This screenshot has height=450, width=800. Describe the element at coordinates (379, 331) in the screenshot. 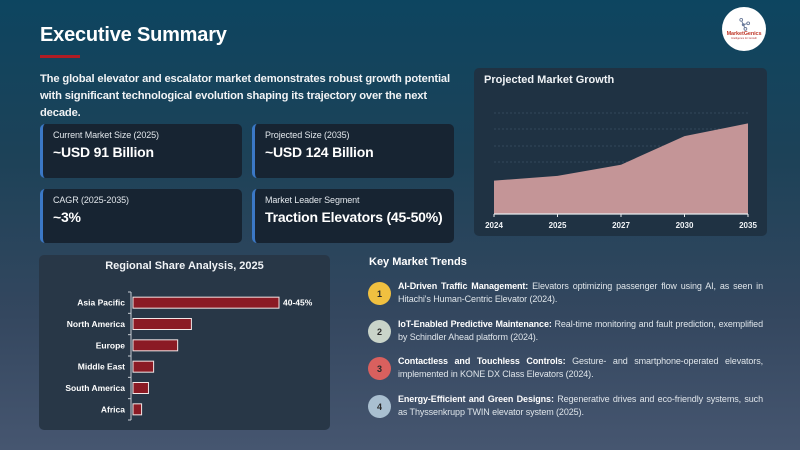

I see `trend-number-badge: 2` at that location.